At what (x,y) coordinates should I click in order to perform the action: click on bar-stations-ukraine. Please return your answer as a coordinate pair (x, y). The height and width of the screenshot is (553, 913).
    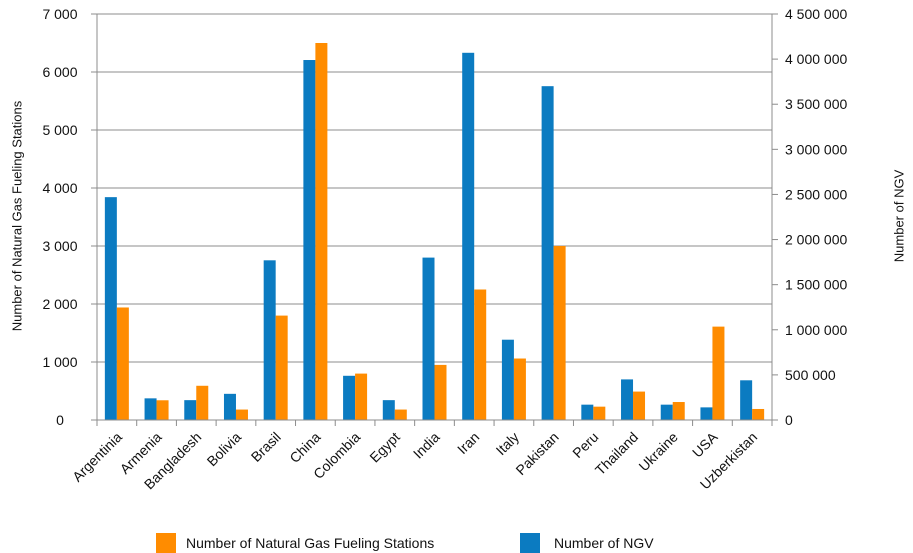
    Looking at the image, I should click on (678, 411).